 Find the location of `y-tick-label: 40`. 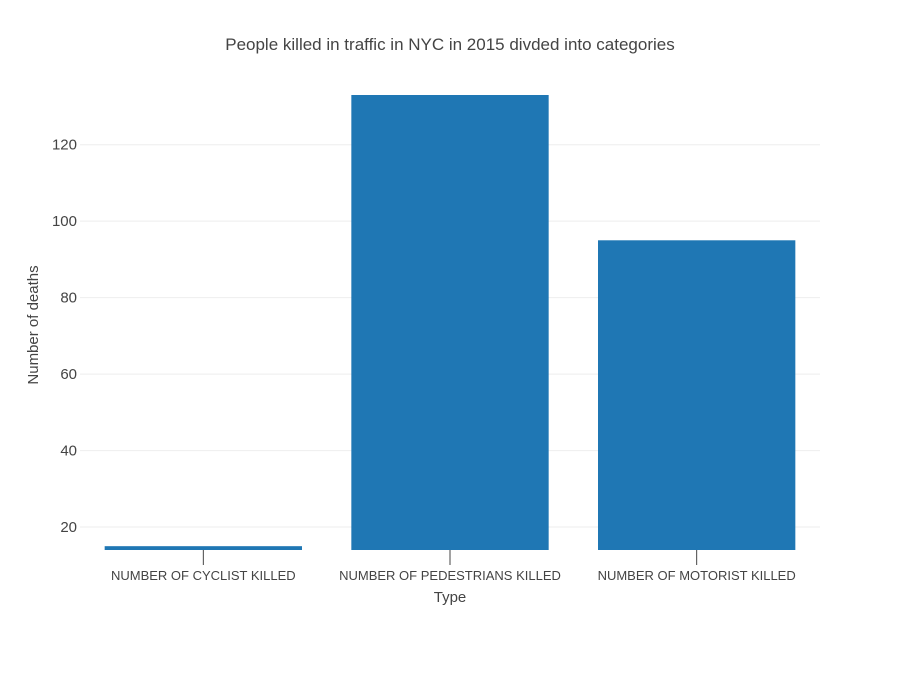

y-tick-label: 40 is located at coordinates (68, 451).